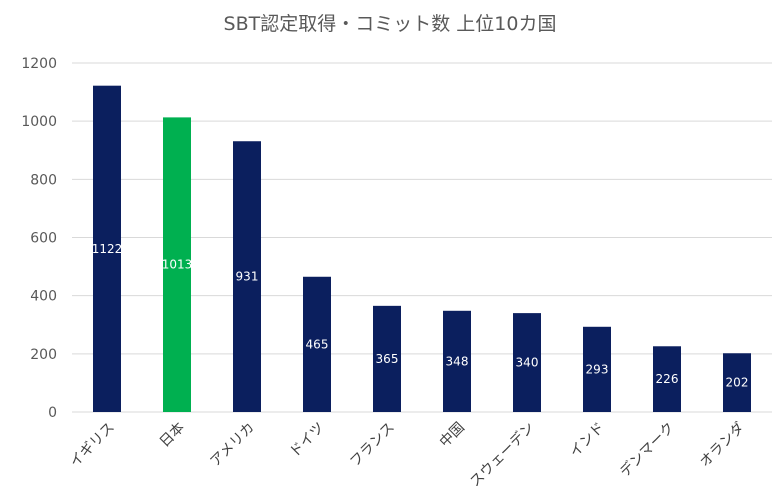 This screenshot has height=501, width=780. I want to click on x-axis-ticks: イギリス 日本 アメリカ ドイツ フランス 中国 スウェーデン インド デンマーク オランダ, so click(407, 454).